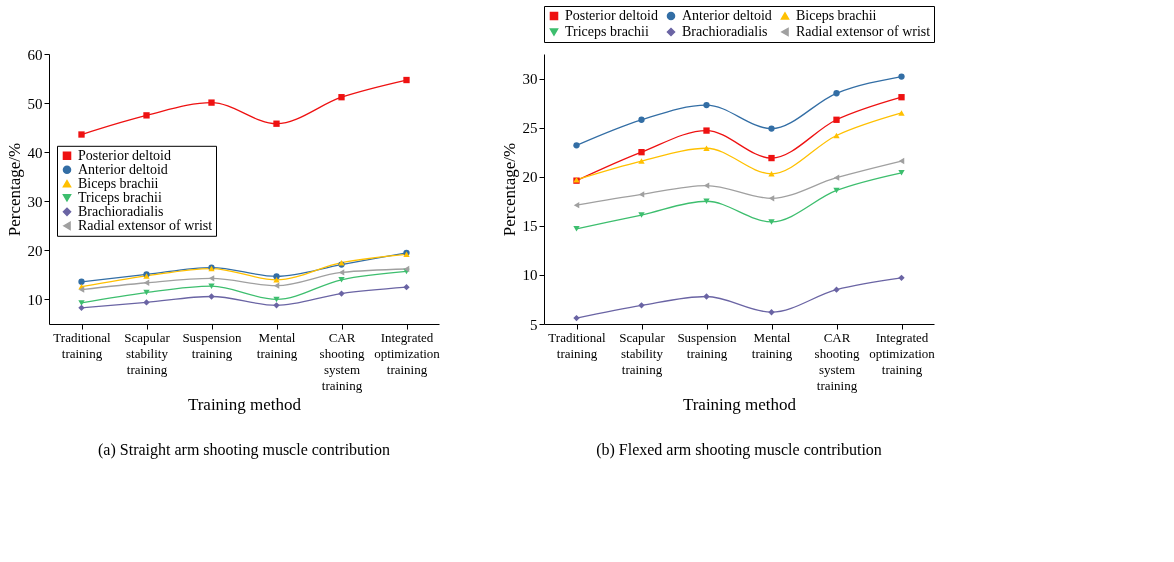  Describe the element at coordinates (530, 226) in the screenshot. I see `y-tick-label: 15` at that location.